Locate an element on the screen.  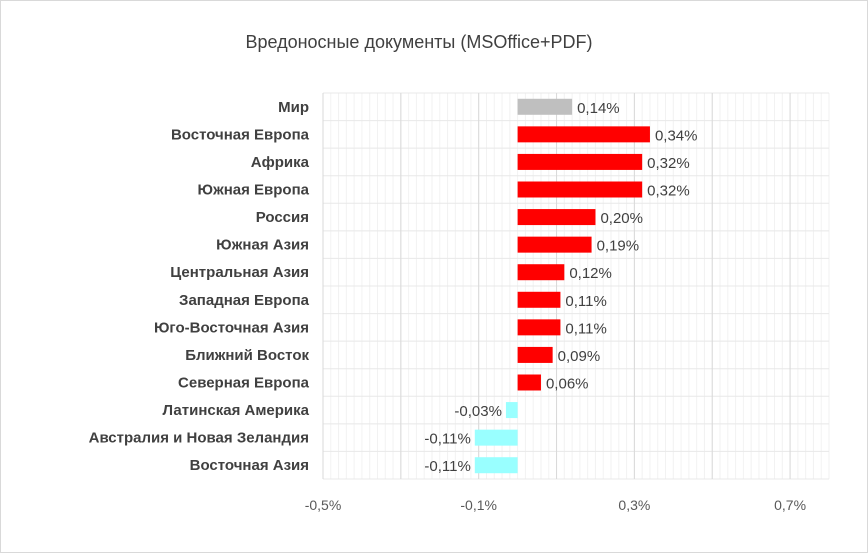
category-label: Юго-Восточная Азия is located at coordinates (231, 327).